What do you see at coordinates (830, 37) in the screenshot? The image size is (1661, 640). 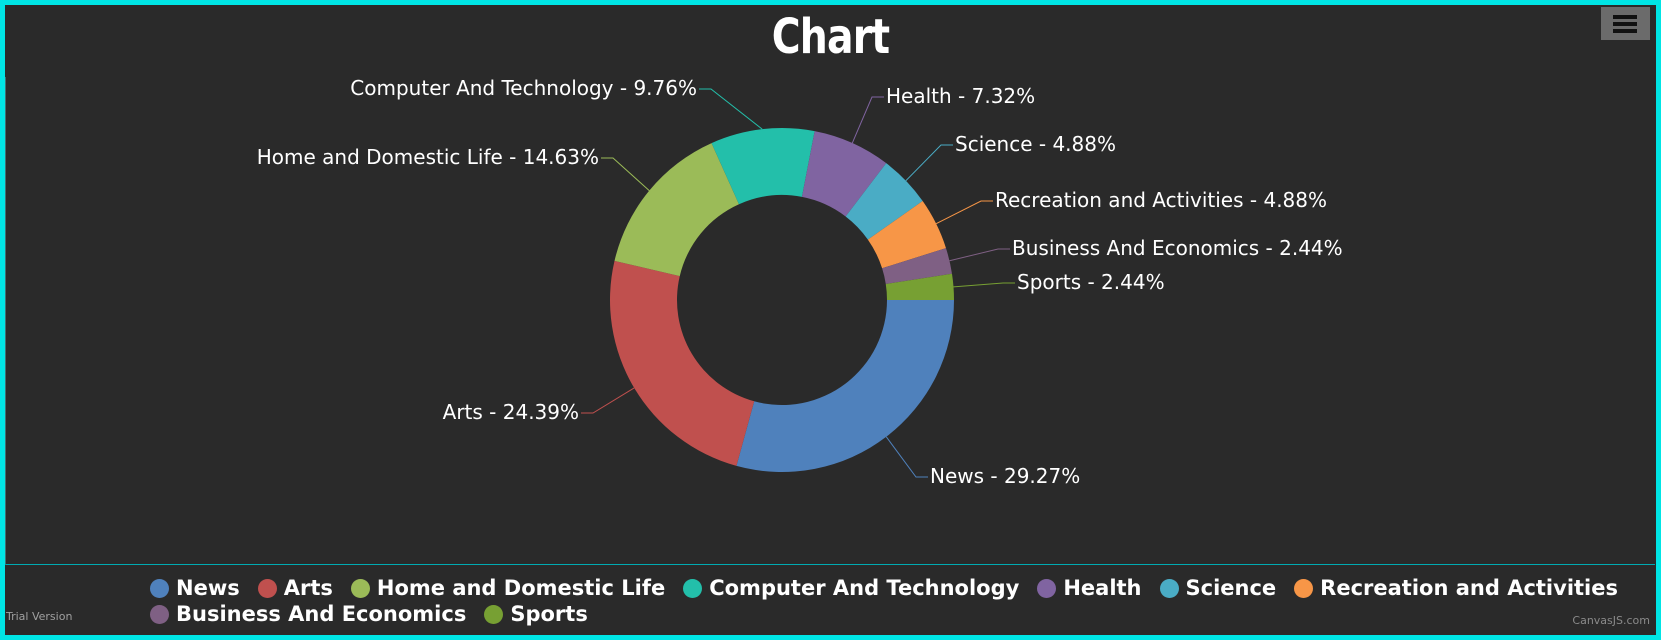 I see `chart-title: Chart` at bounding box center [830, 37].